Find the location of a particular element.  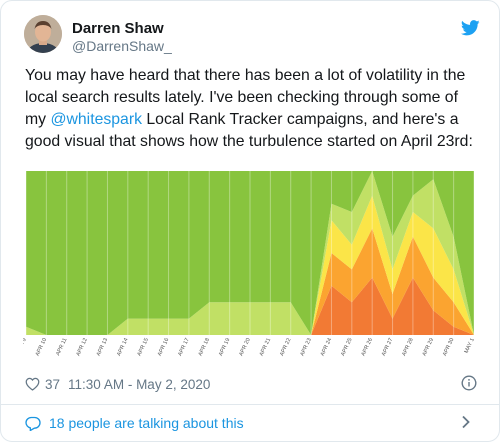

author-handle: @DarrenShaw_ is located at coordinates (122, 46).